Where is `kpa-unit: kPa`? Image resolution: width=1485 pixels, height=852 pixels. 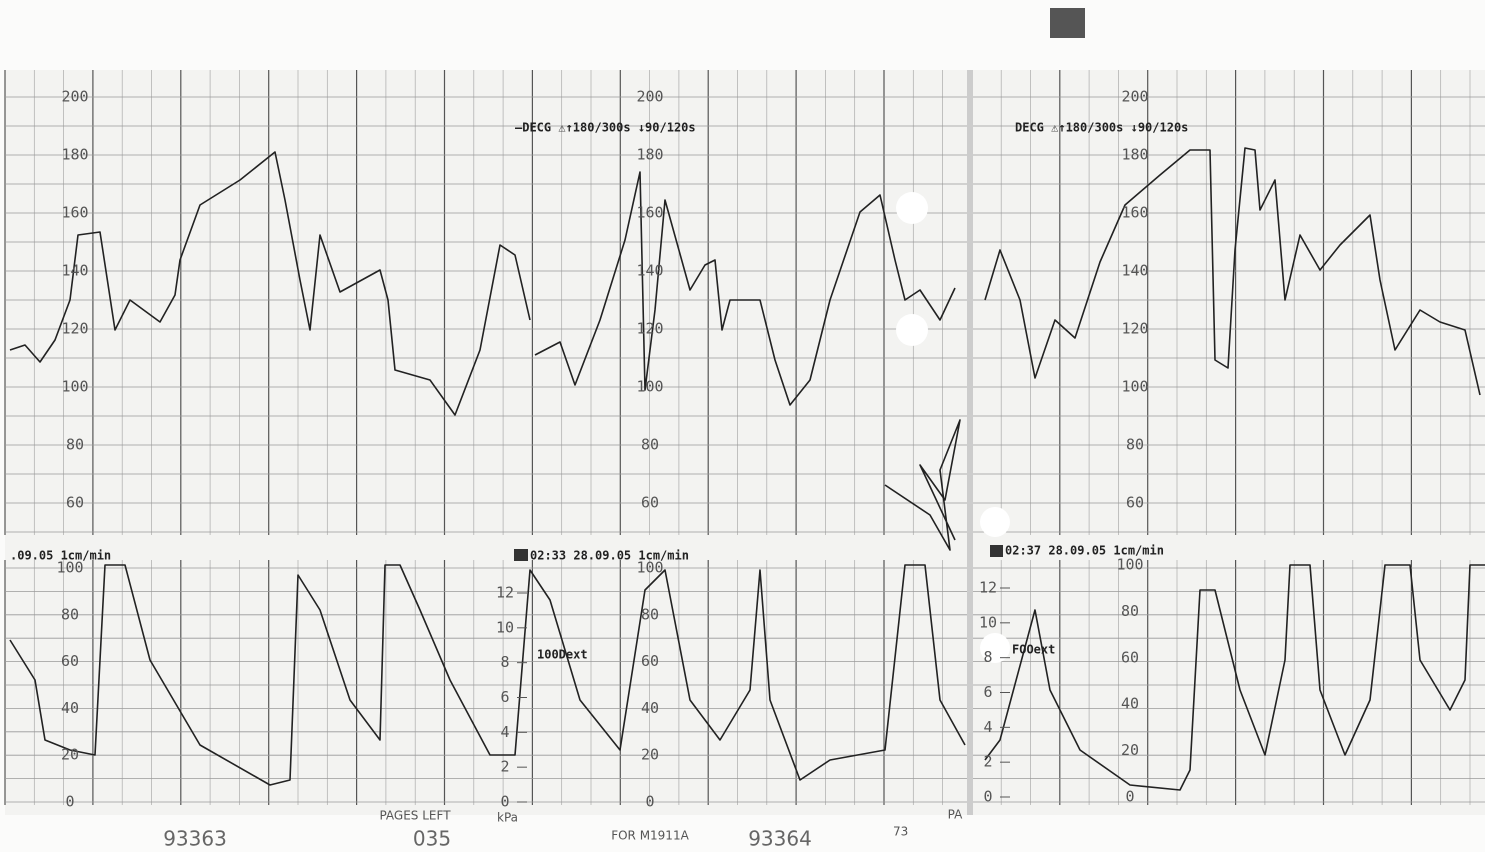
kpa-unit: kPa is located at coordinates (507, 818).